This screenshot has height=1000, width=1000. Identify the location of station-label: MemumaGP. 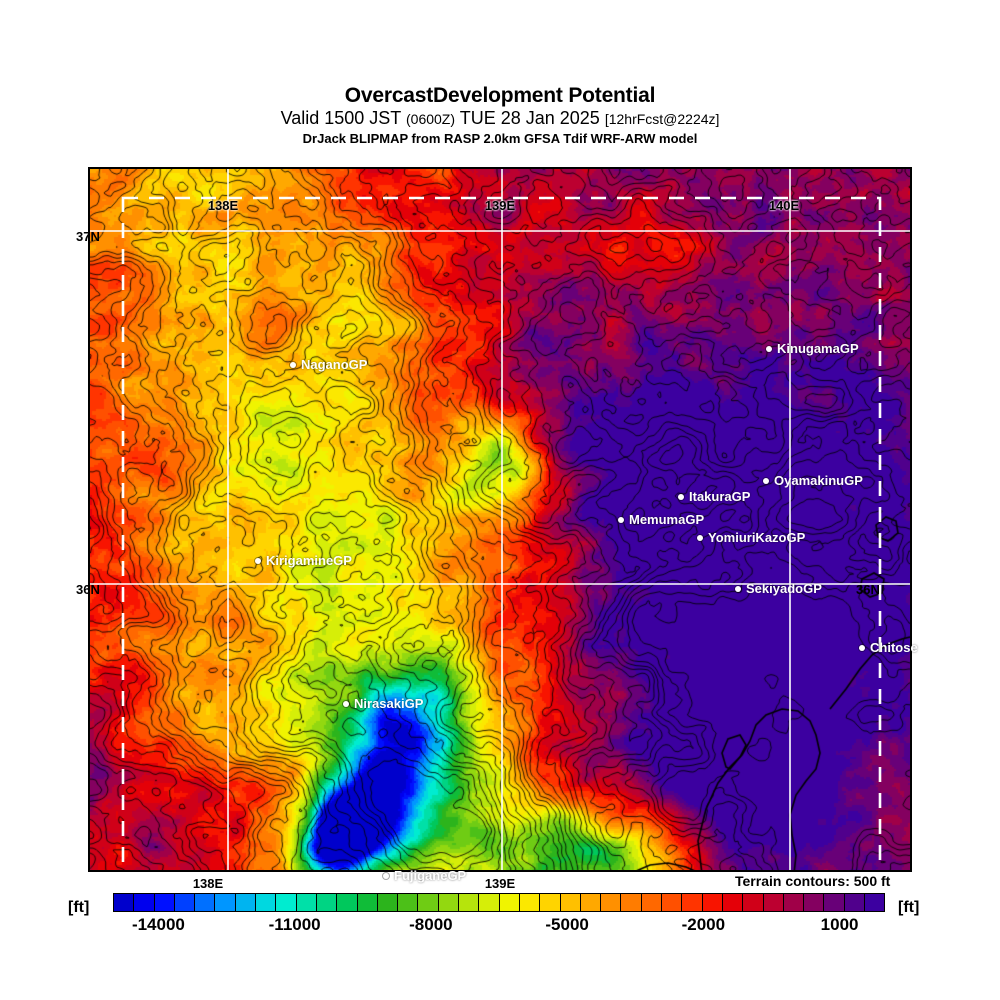
(667, 519).